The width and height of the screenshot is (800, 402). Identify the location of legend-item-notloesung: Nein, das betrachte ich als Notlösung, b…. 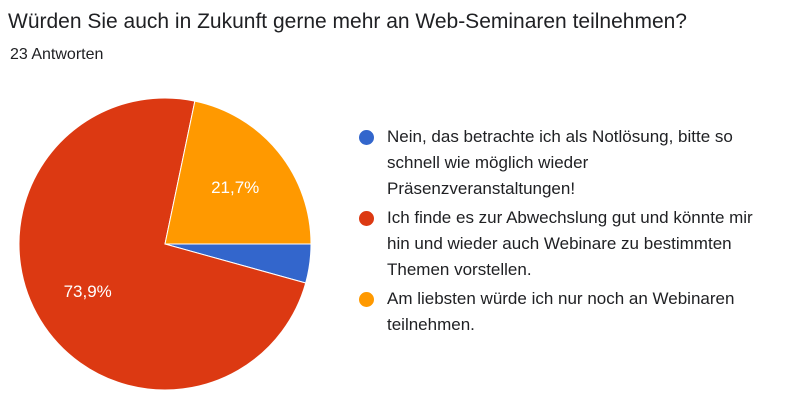
(567, 163).